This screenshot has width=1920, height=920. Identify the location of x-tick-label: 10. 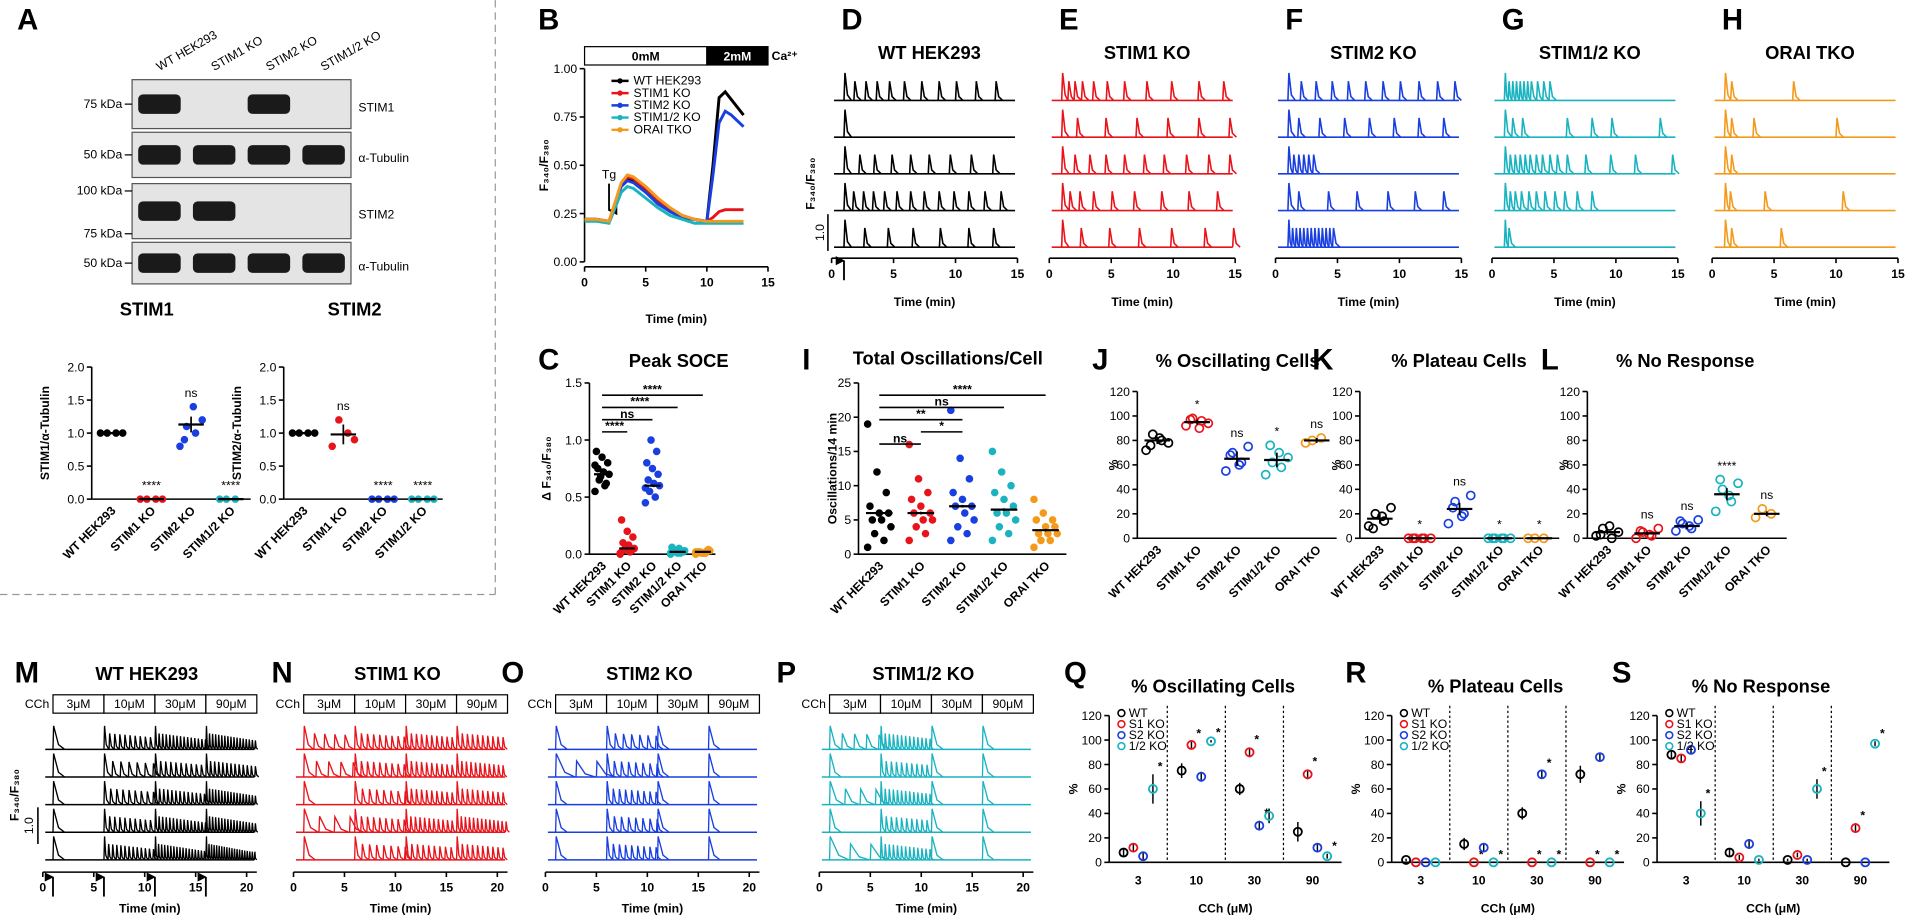
(396, 888).